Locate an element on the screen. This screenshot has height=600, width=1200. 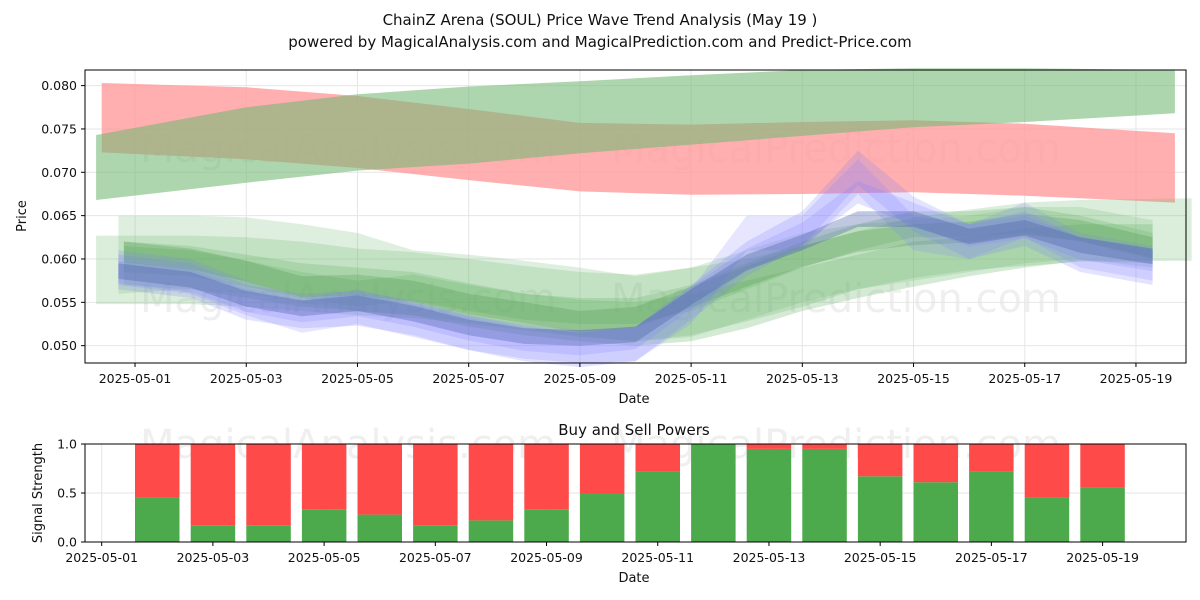
top-y-tick-label: 0.055 is located at coordinates (59, 302).